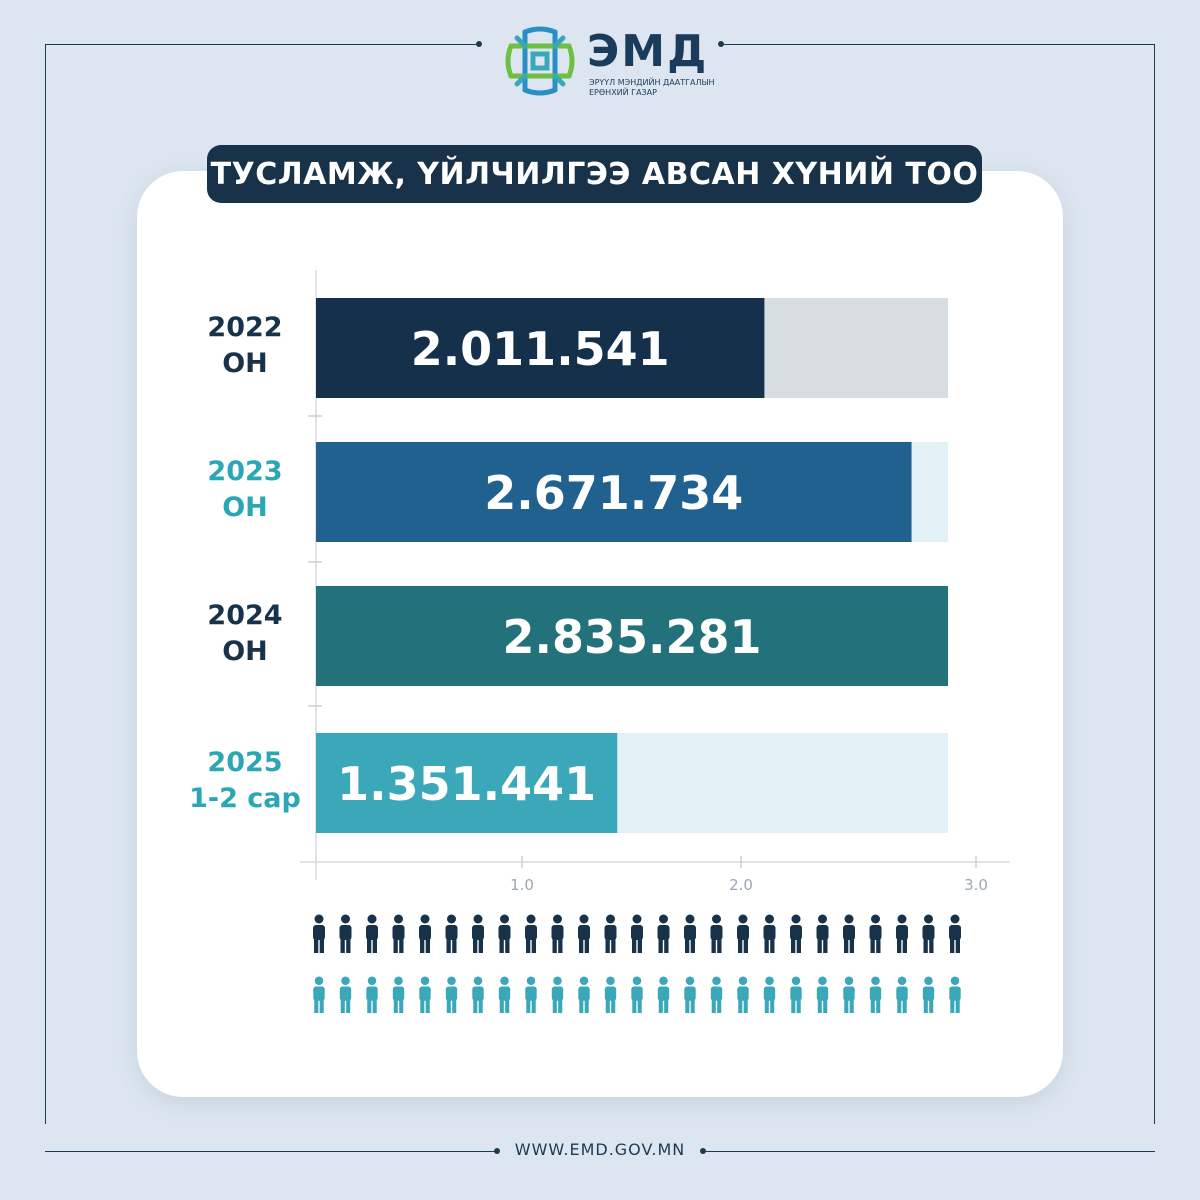 Image resolution: width=1200 pixels, height=1200 pixels. I want to click on header-dot-left, so click(479, 44).